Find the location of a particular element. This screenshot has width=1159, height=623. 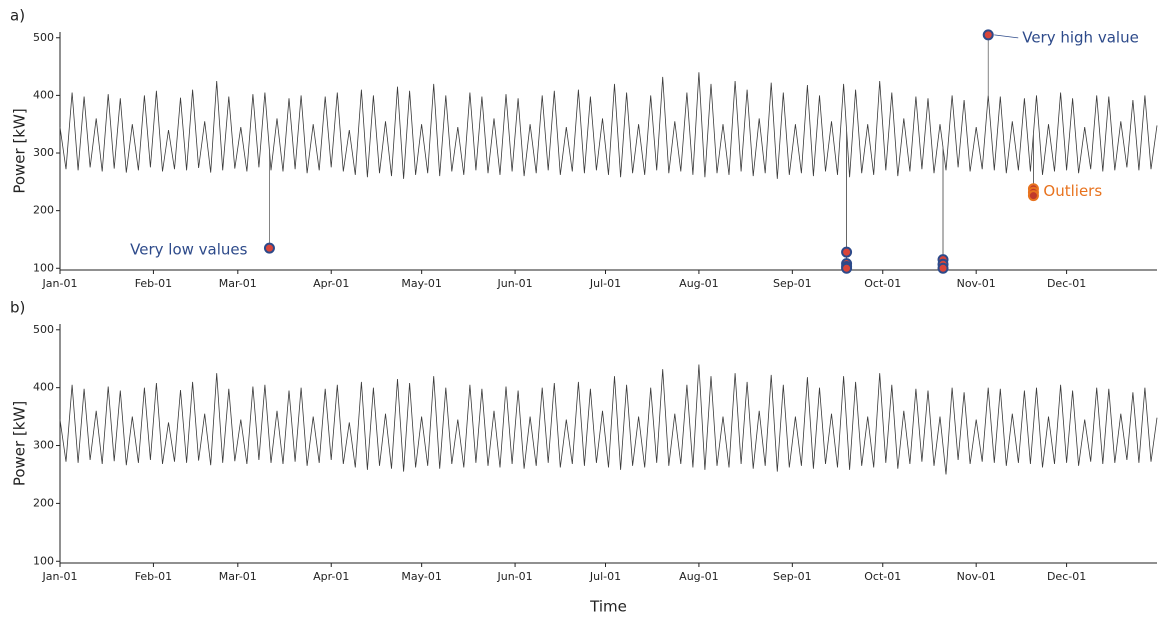

annotation: Very low values is located at coordinates (188, 250).